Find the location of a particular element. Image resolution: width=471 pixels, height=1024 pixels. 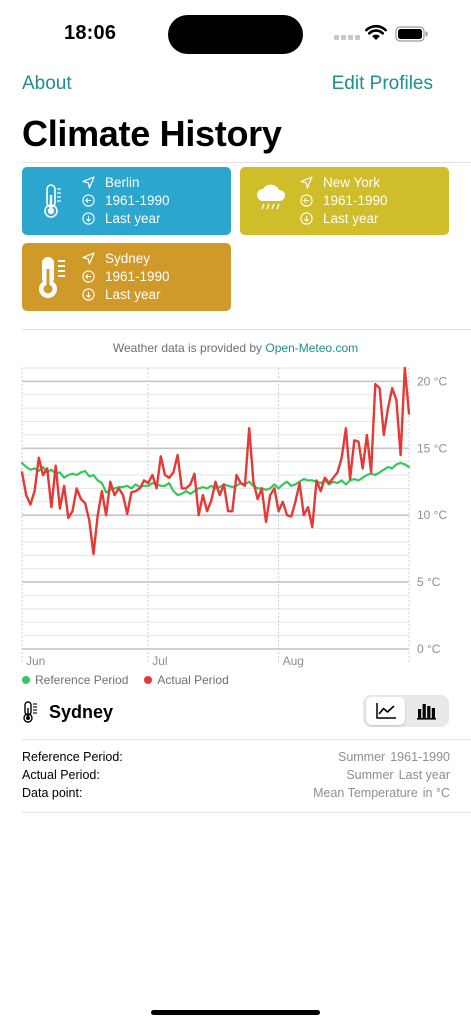

line-chart-button is located at coordinates (385, 711).